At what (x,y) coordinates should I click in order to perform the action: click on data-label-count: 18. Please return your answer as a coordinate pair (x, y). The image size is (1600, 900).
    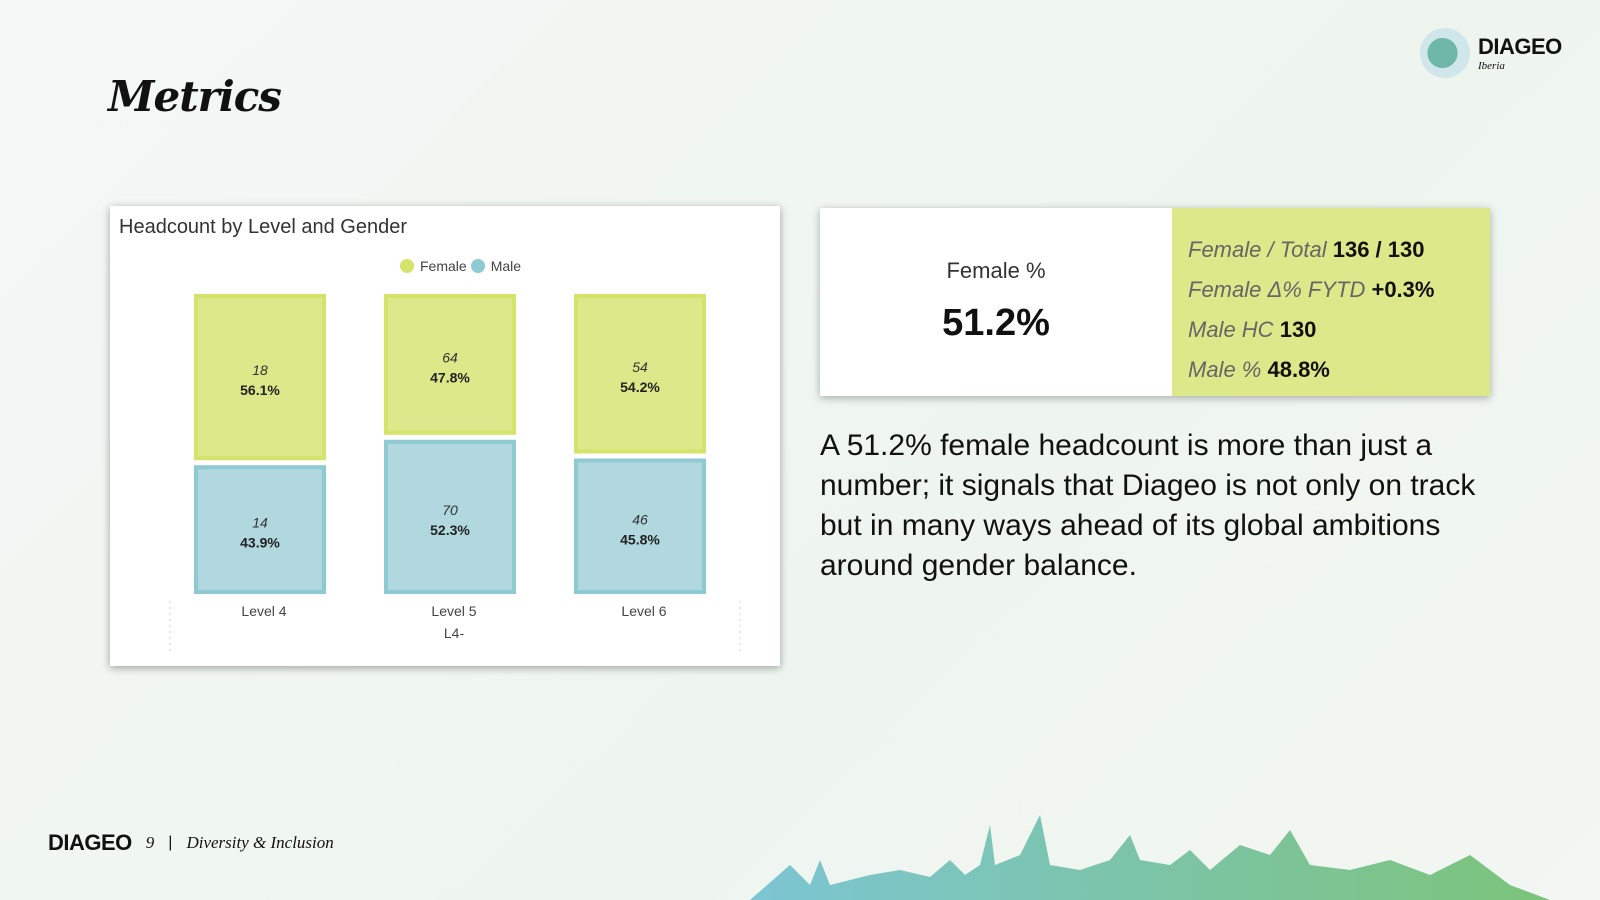
    Looking at the image, I should click on (260, 370).